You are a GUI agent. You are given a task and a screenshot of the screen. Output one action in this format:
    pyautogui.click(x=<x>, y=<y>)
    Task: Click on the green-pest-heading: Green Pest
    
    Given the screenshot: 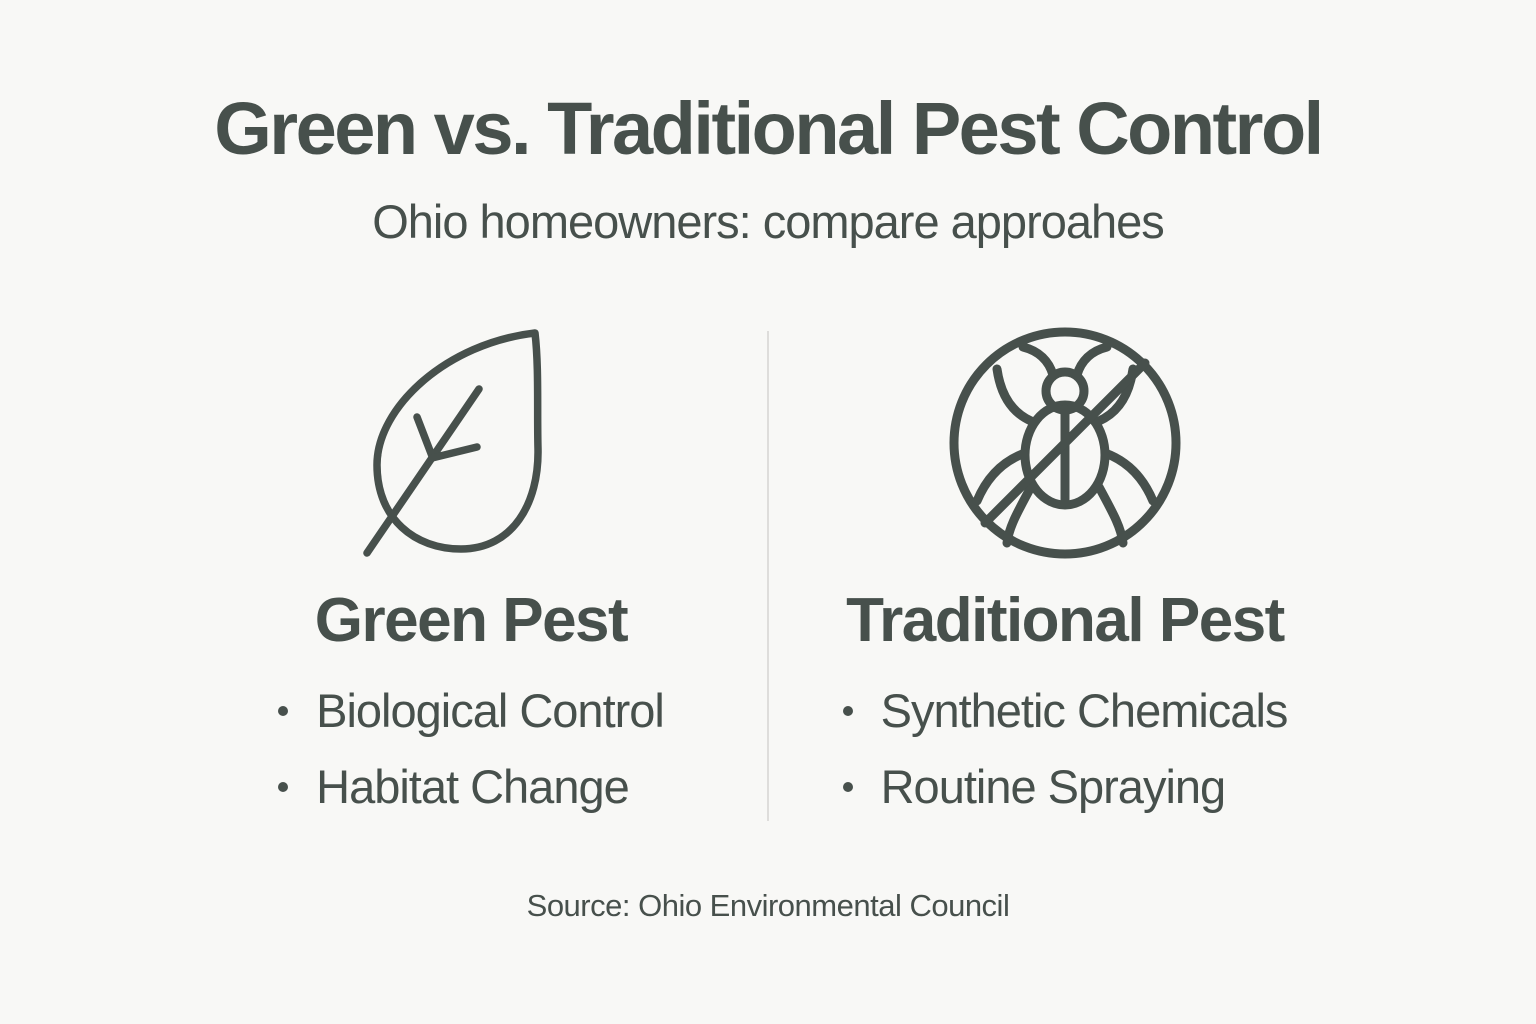 What is the action you would take?
    pyautogui.click(x=471, y=621)
    